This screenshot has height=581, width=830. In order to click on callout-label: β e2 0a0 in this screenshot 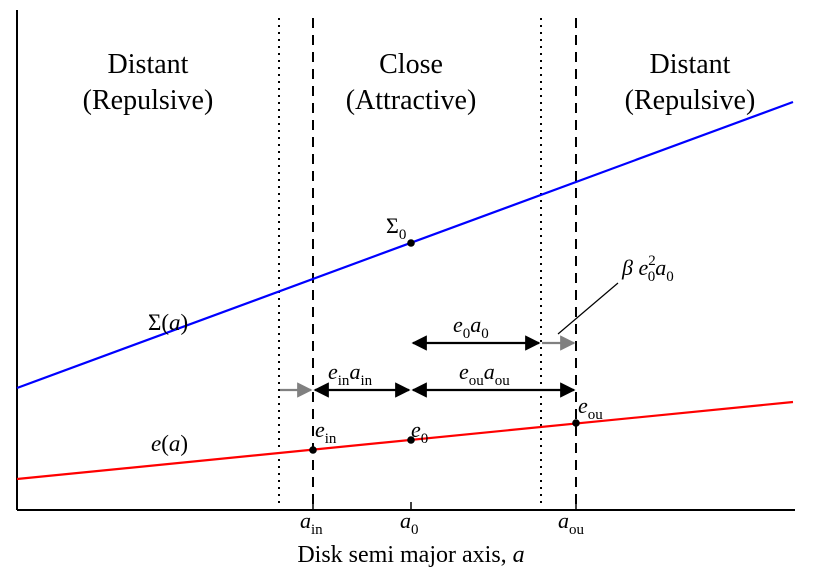, I will do `click(647, 269)`.